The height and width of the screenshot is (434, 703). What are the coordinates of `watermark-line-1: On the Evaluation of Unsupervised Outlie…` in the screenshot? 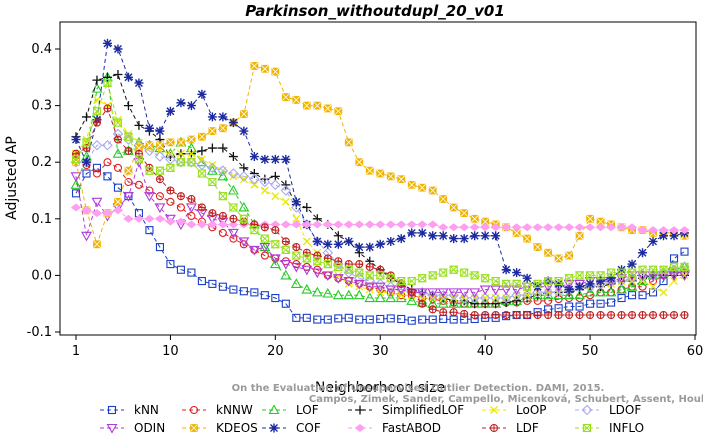 It's located at (418, 388).